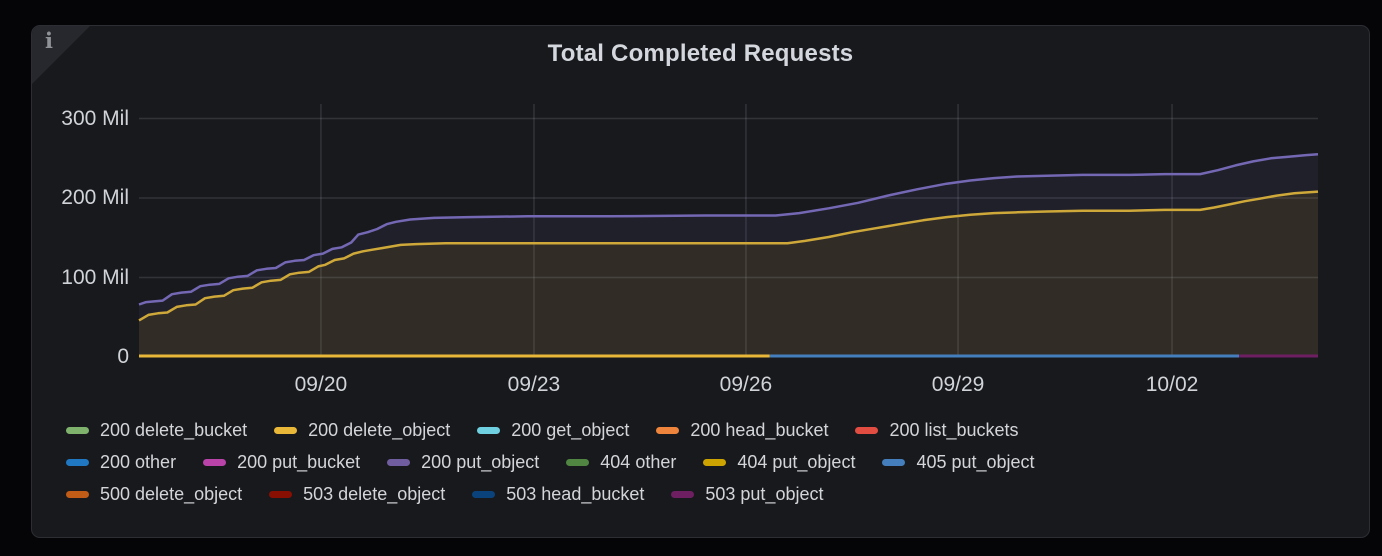 This screenshot has width=1382, height=556. I want to click on legend-label: 404 other, so click(638, 462).